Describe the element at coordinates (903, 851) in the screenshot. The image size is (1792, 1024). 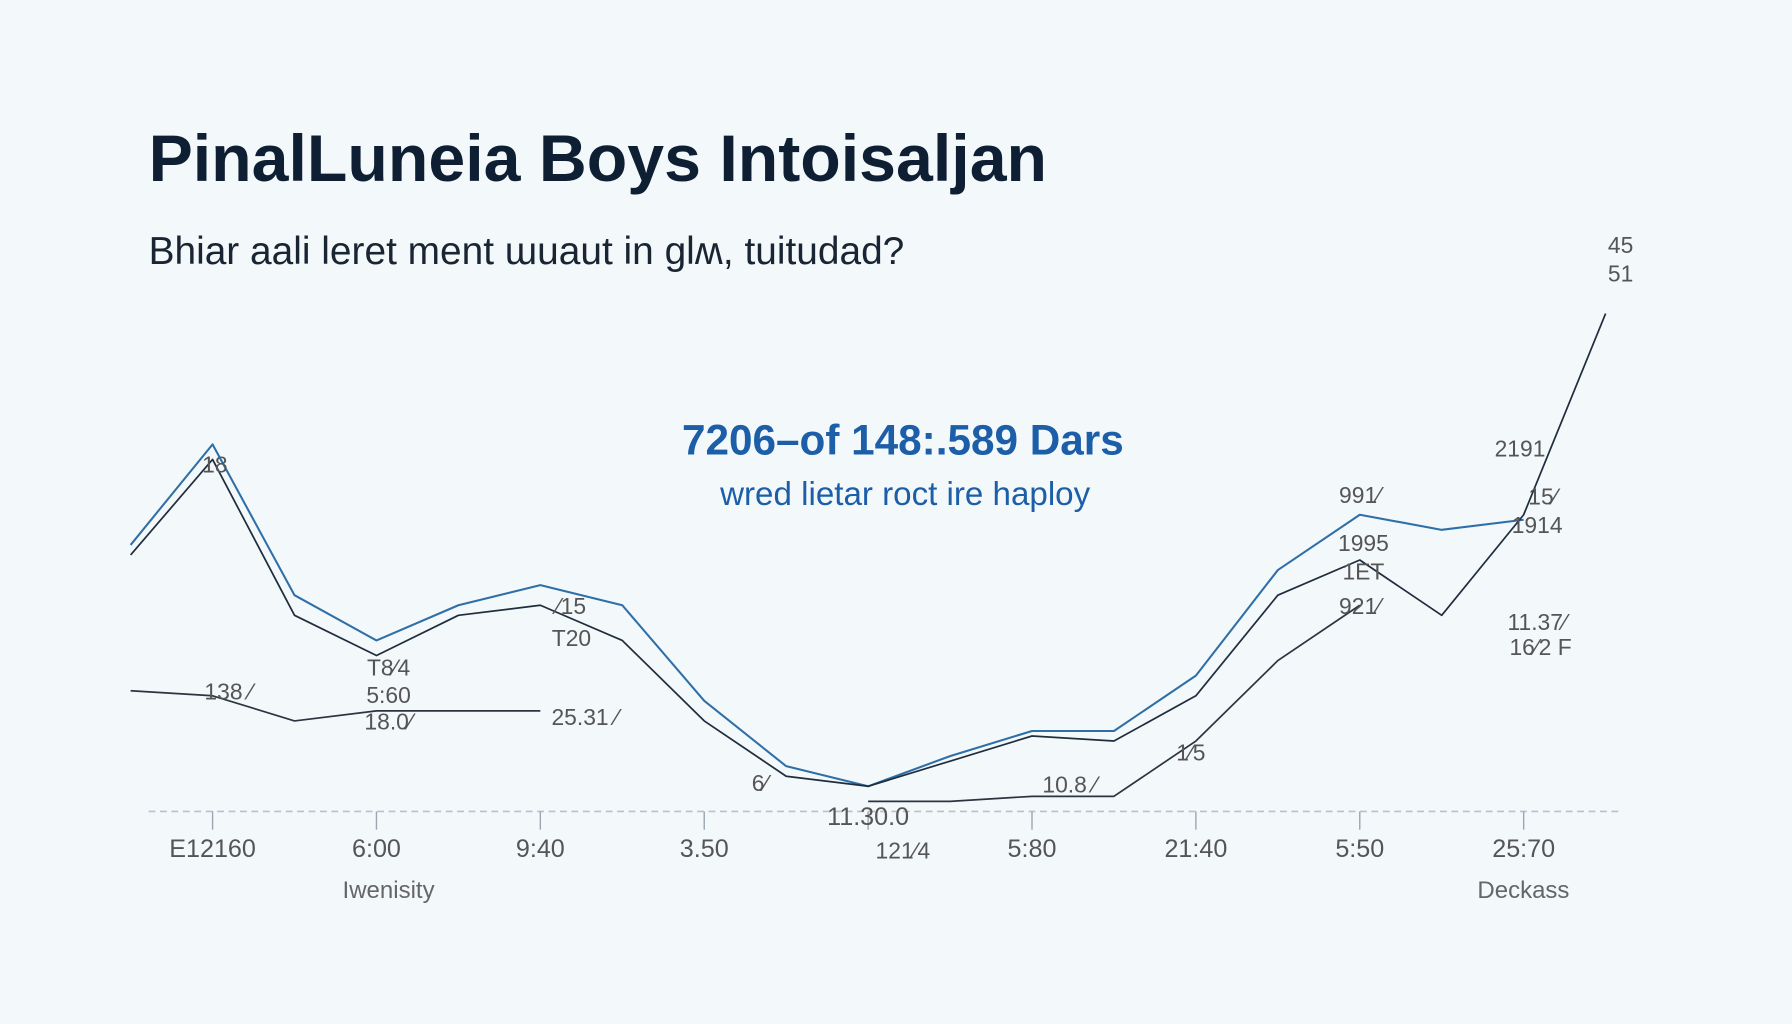
I see `data-annotation: 121⁄4` at that location.